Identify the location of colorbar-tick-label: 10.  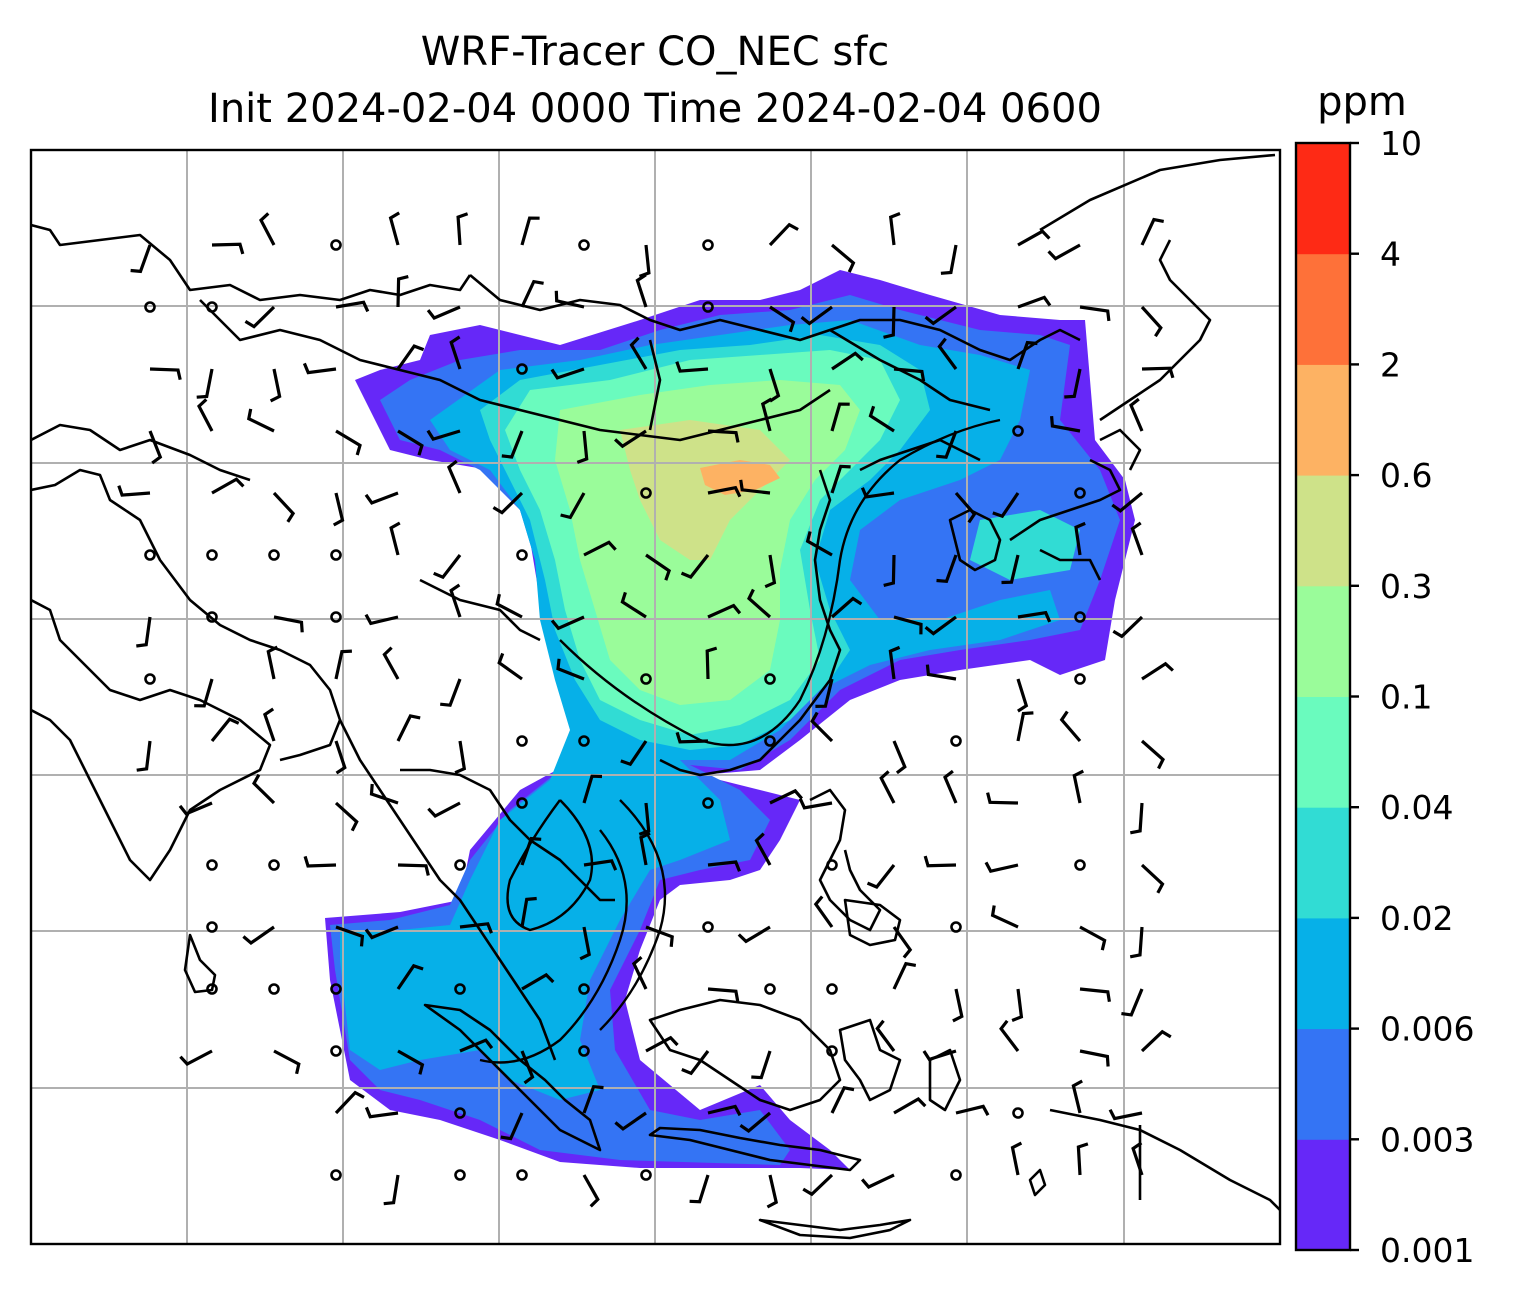
(1401, 143).